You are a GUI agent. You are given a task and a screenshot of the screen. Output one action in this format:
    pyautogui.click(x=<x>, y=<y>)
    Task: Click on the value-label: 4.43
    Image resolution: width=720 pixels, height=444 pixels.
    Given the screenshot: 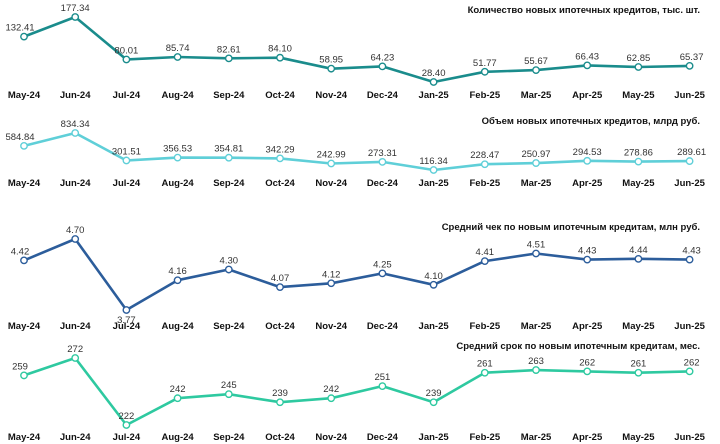 What is the action you would take?
    pyautogui.click(x=691, y=251)
    